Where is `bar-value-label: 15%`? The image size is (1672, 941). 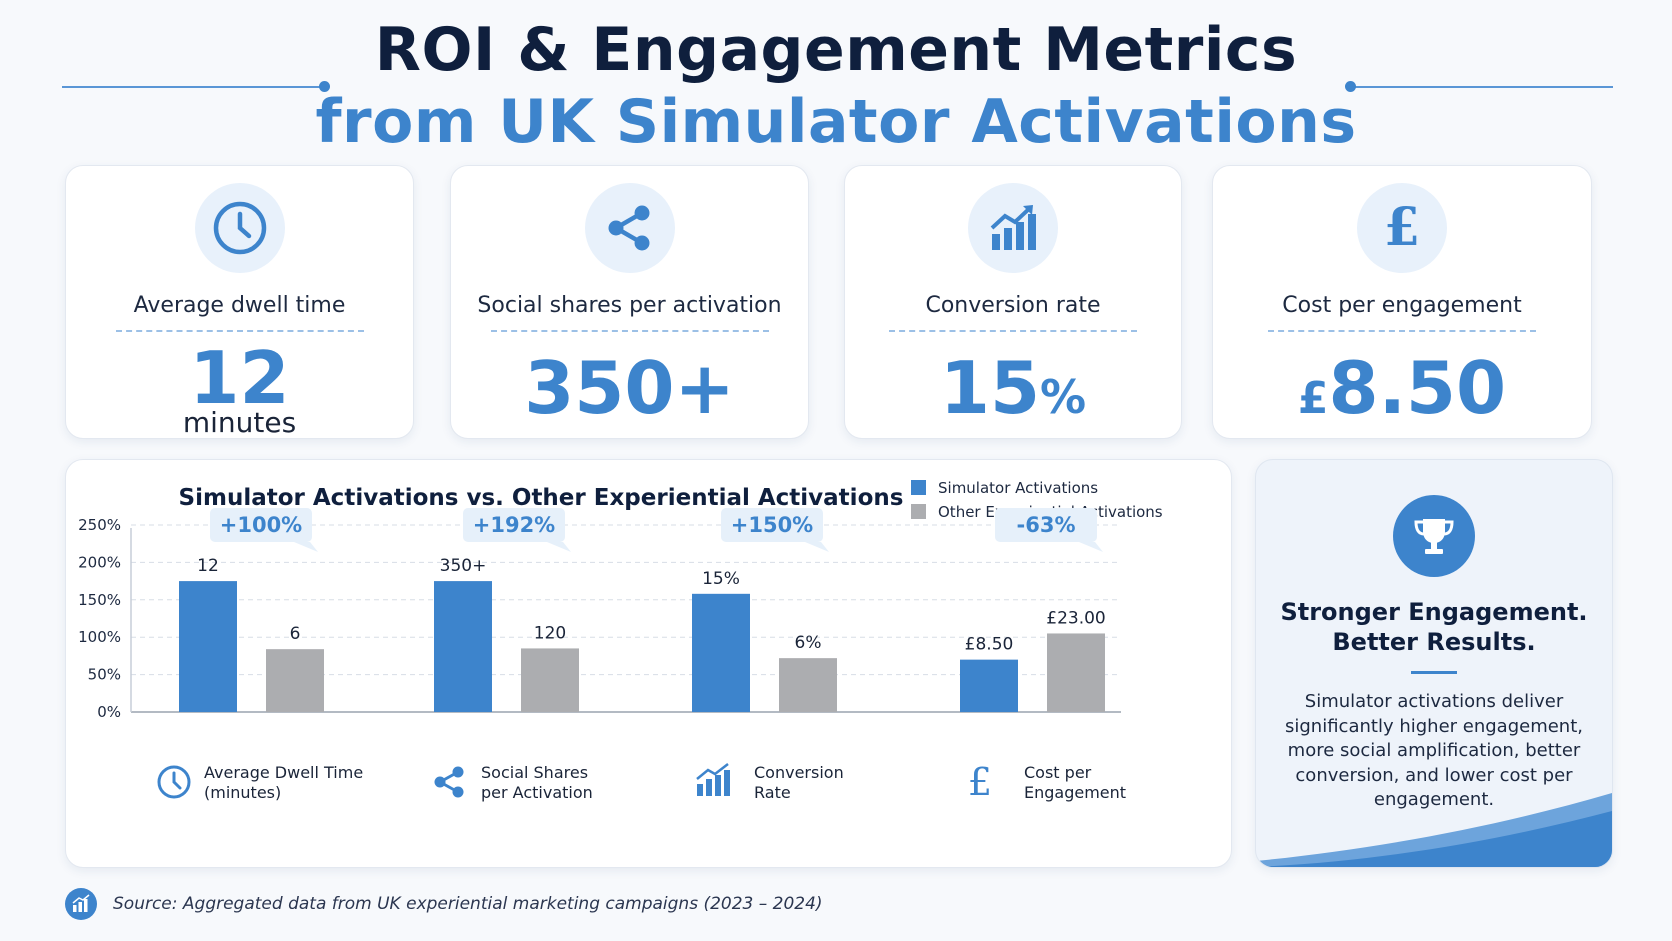 bar-value-label: 15% is located at coordinates (721, 579).